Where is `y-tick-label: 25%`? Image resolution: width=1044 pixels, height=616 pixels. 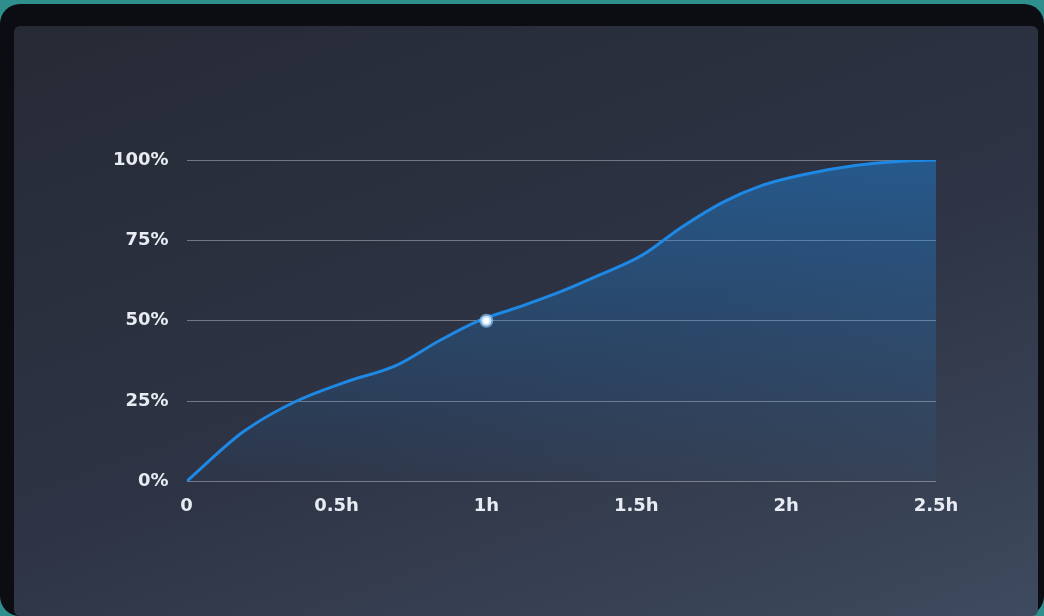
y-tick-label: 25% is located at coordinates (147, 399).